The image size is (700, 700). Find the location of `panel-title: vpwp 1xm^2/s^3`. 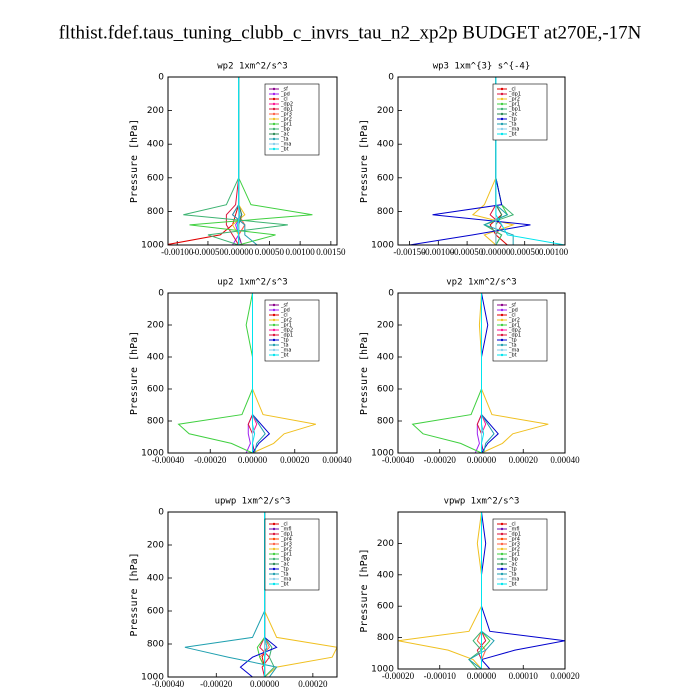

panel-title: vpwp 1xm^2/s^3 is located at coordinates (482, 502).